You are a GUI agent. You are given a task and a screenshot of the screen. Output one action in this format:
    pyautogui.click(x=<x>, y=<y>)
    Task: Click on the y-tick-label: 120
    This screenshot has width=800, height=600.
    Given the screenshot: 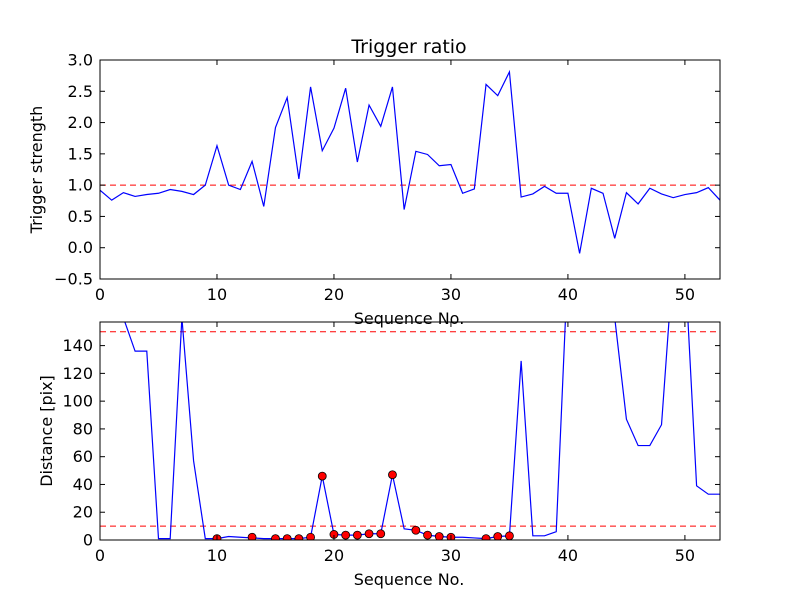 What is the action you would take?
    pyautogui.click(x=77, y=373)
    